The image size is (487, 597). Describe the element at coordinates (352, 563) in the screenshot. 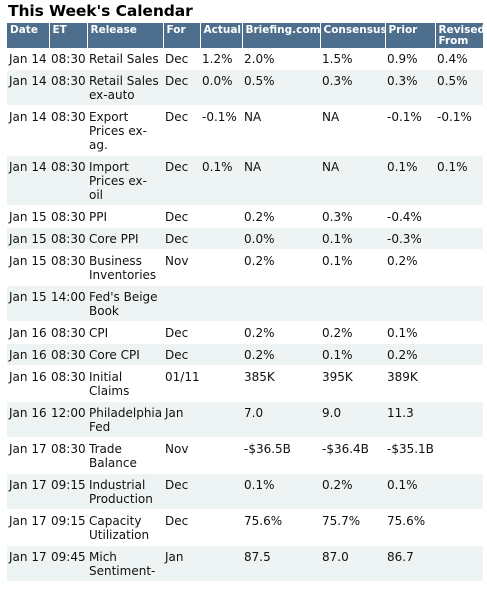

I see `consensus-cell: 87.0` at that location.